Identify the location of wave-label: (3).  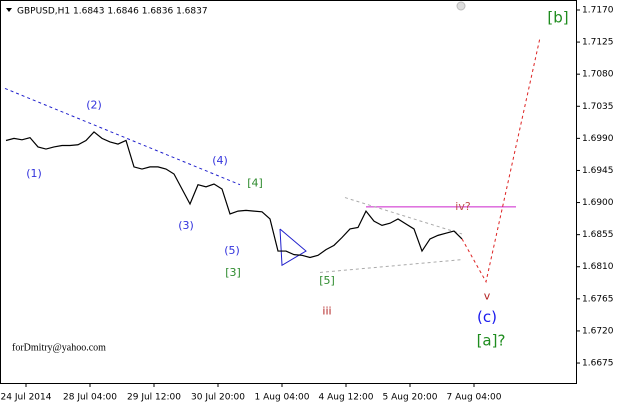
(186, 225).